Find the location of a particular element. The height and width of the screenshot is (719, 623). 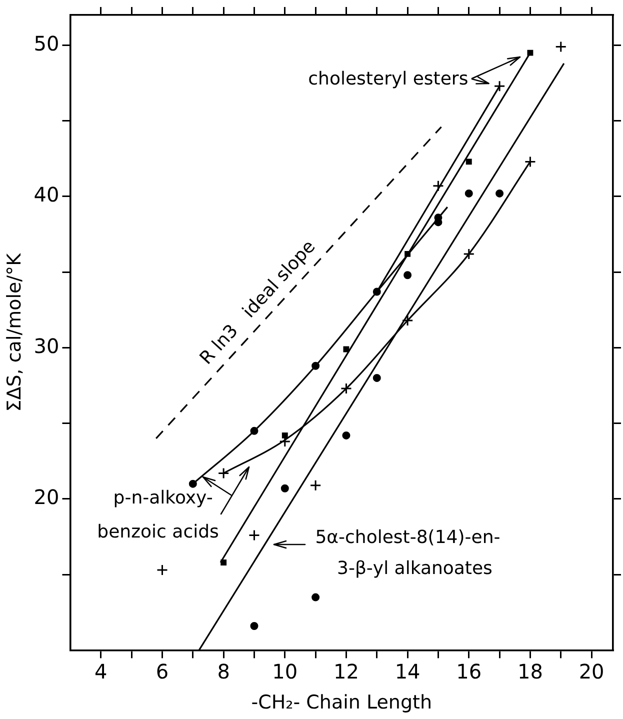

x-tick-label: 6 is located at coordinates (162, 671).